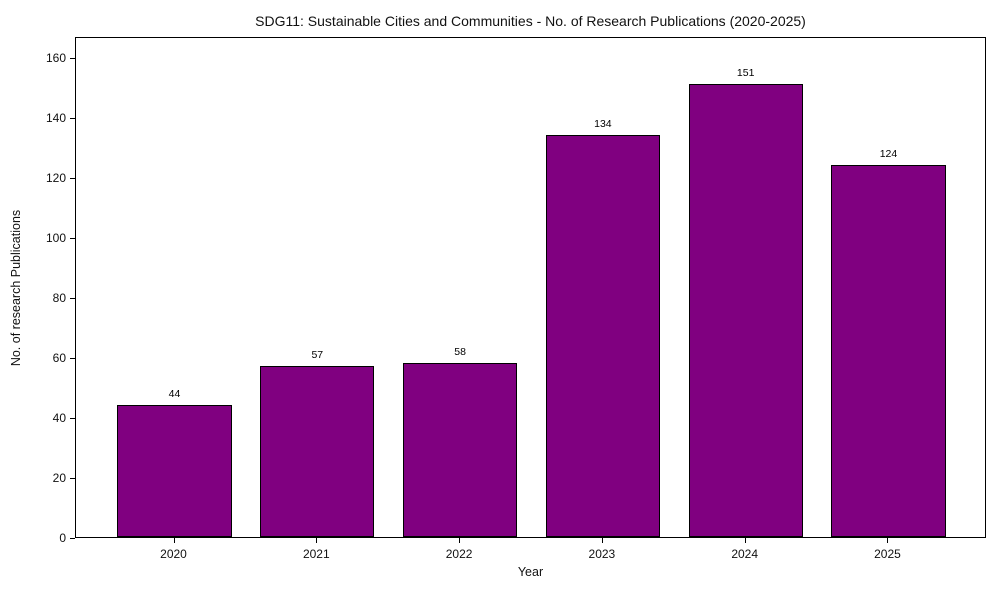 The width and height of the screenshot is (1000, 600). Describe the element at coordinates (59, 478) in the screenshot. I see `y-tick-label: 20` at that location.